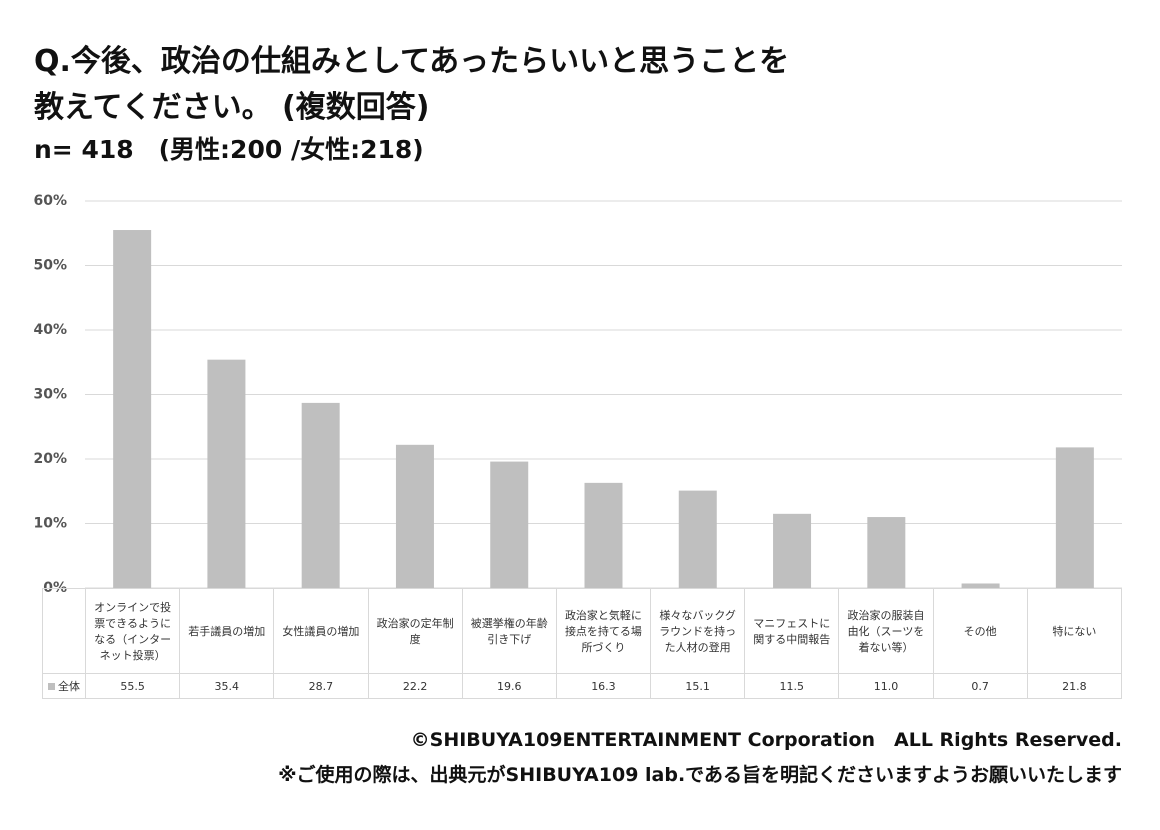 Image resolution: width=1160 pixels, height=830 pixels. I want to click on category-label: 女性議員の増加, so click(321, 631).